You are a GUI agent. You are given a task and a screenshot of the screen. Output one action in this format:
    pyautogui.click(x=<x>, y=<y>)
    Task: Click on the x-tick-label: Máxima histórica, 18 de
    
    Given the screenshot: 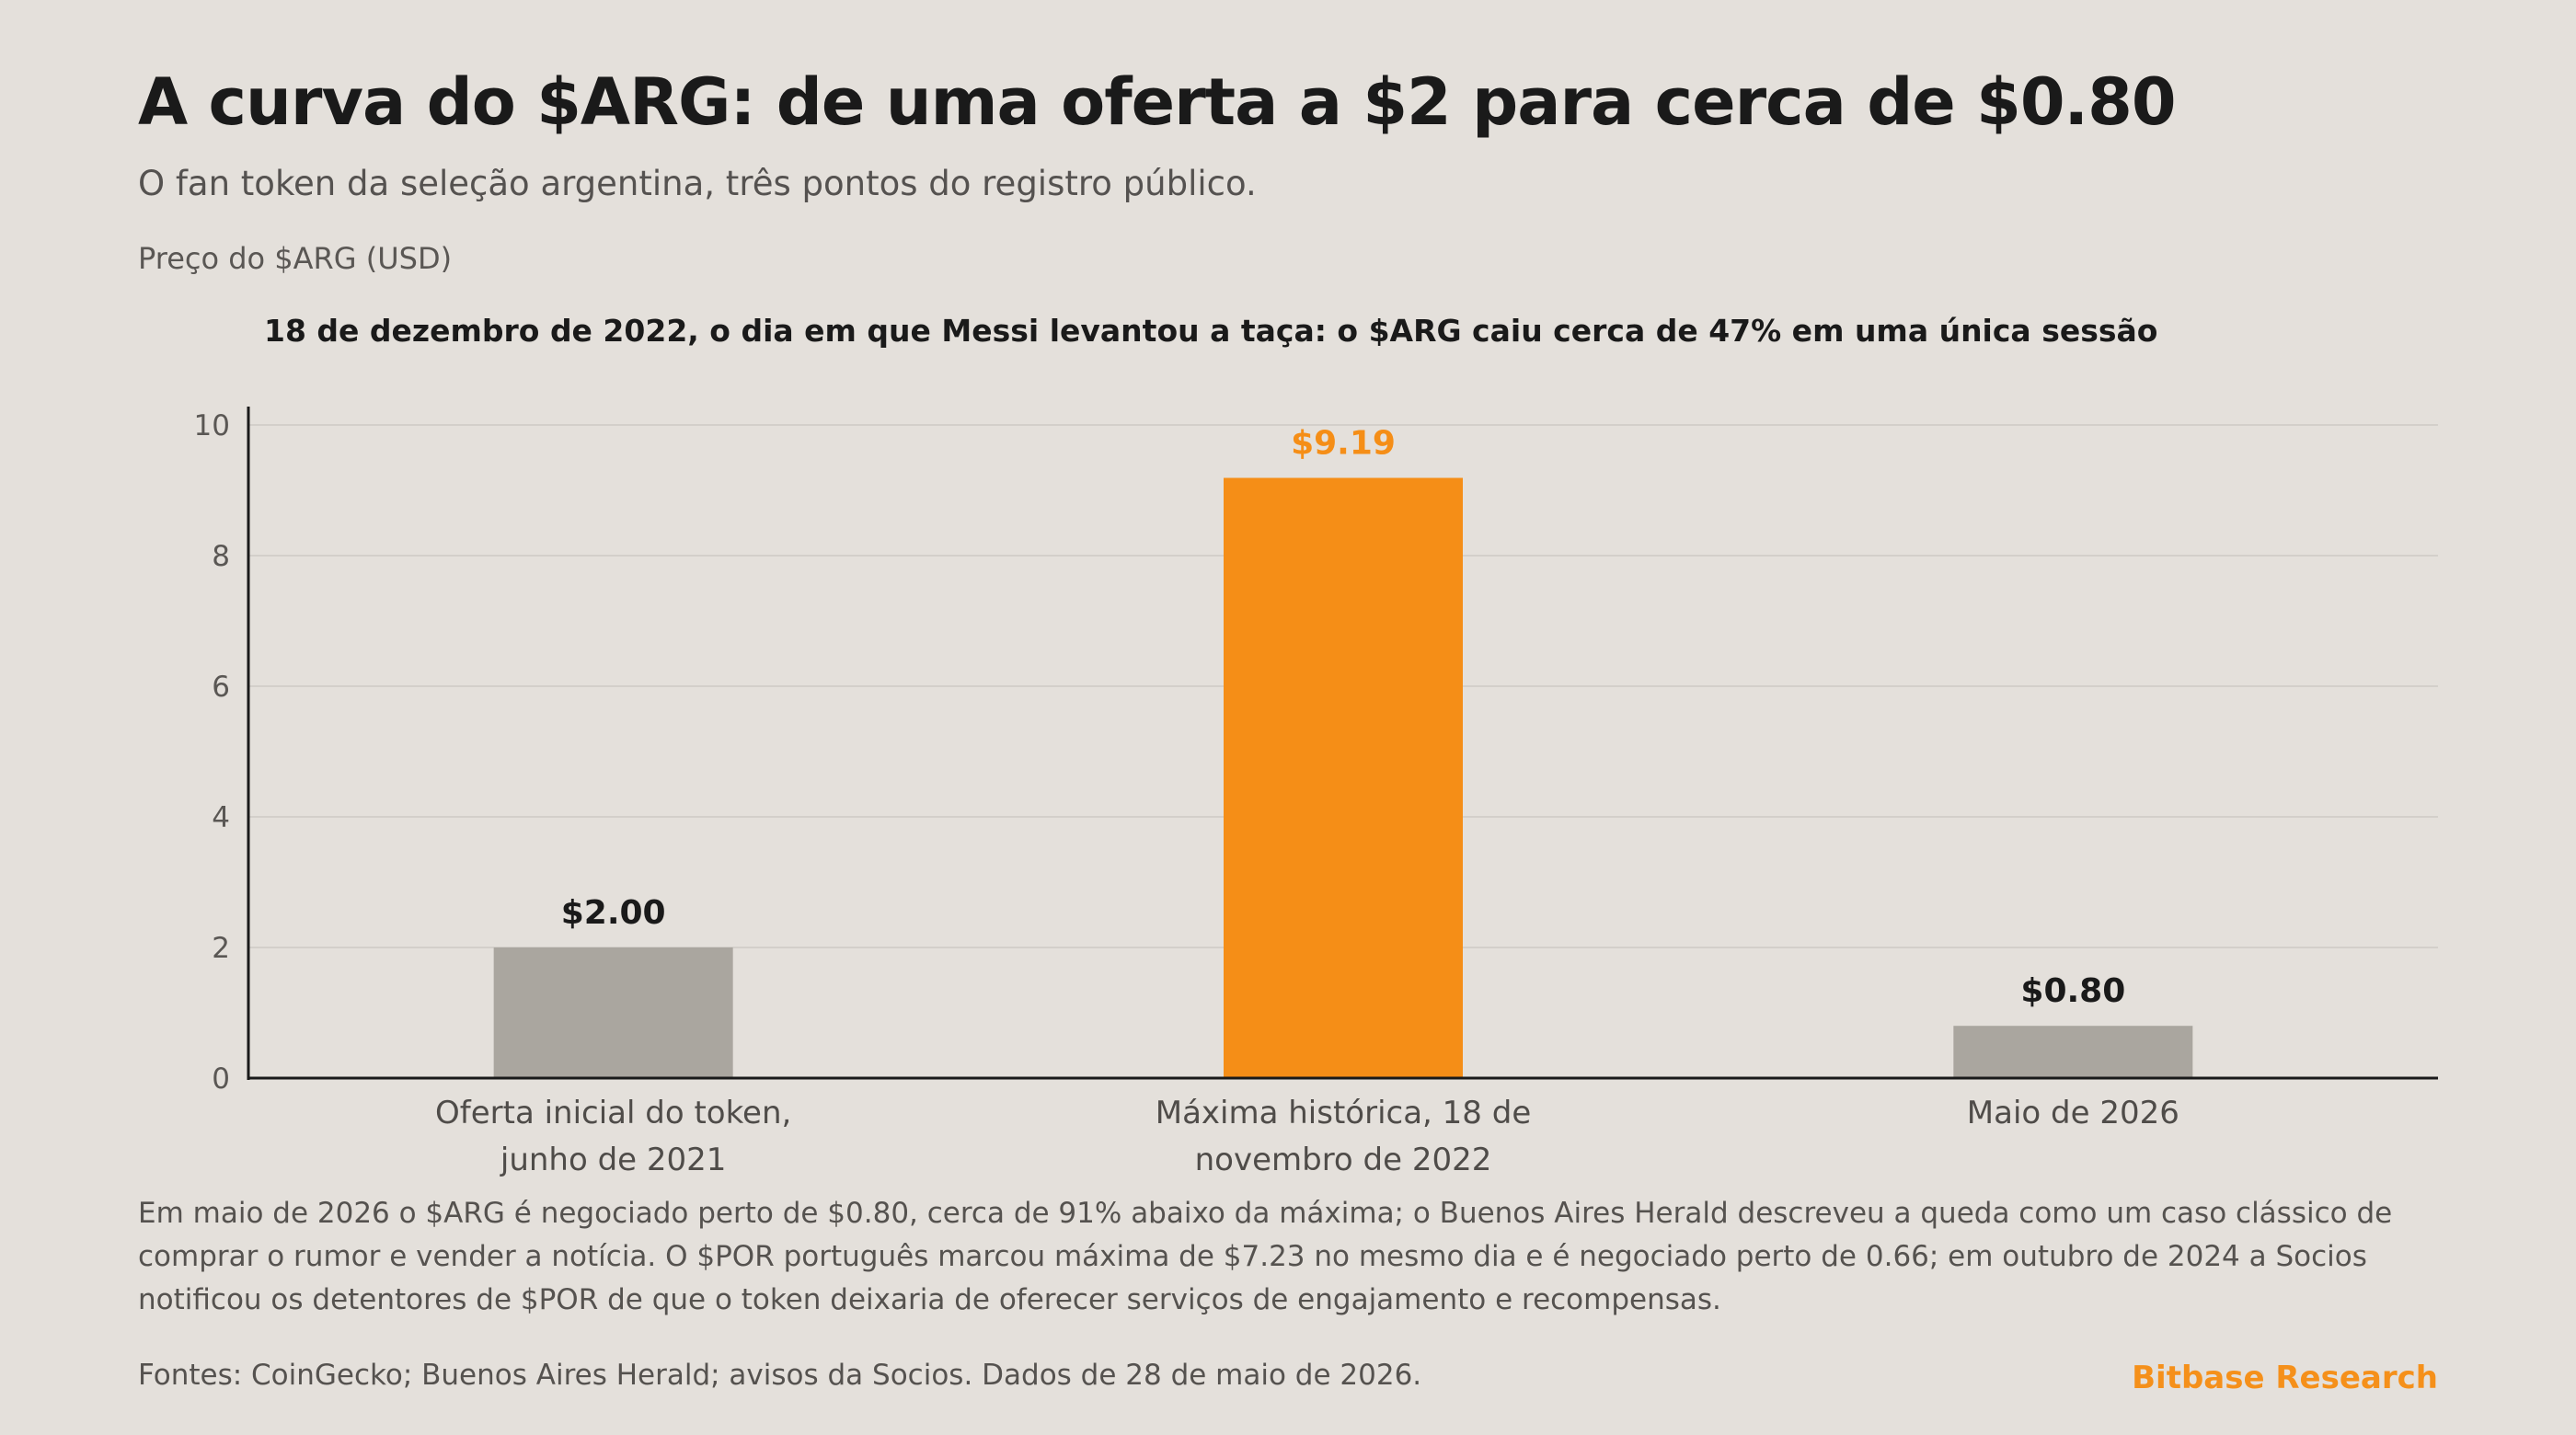 What is the action you would take?
    pyautogui.click(x=1343, y=1113)
    